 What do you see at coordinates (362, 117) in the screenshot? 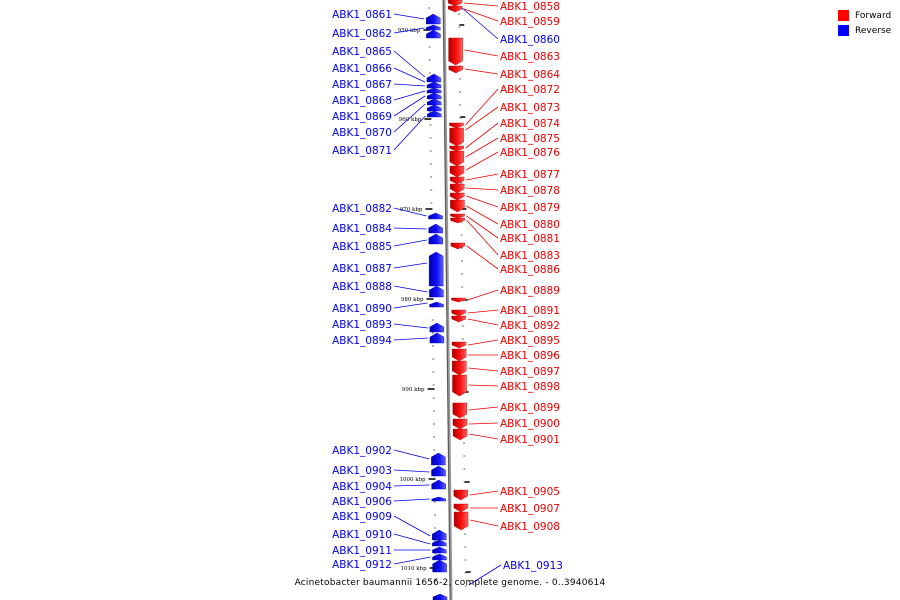
I see `gene-label-reverse: ABK1_0869` at bounding box center [362, 117].